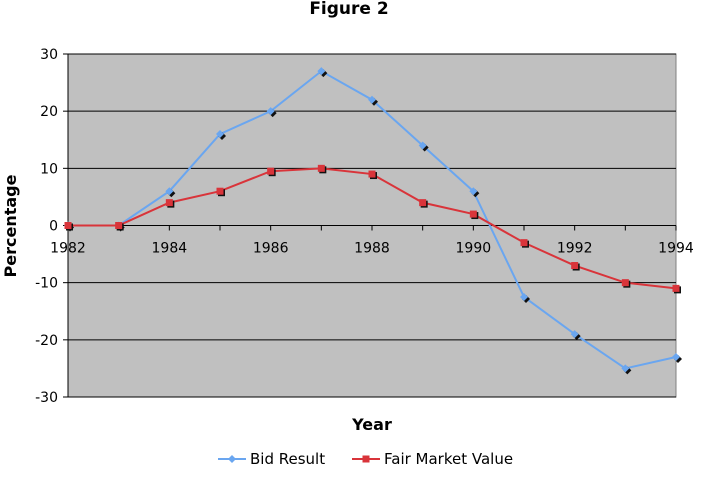  I want to click on x-axis-title: Year, so click(371, 424).